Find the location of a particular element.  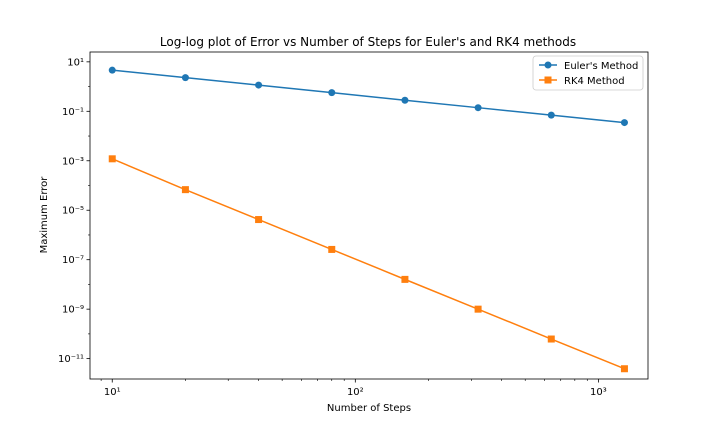

y-tick-label: 10⁻³ is located at coordinates (73, 161).